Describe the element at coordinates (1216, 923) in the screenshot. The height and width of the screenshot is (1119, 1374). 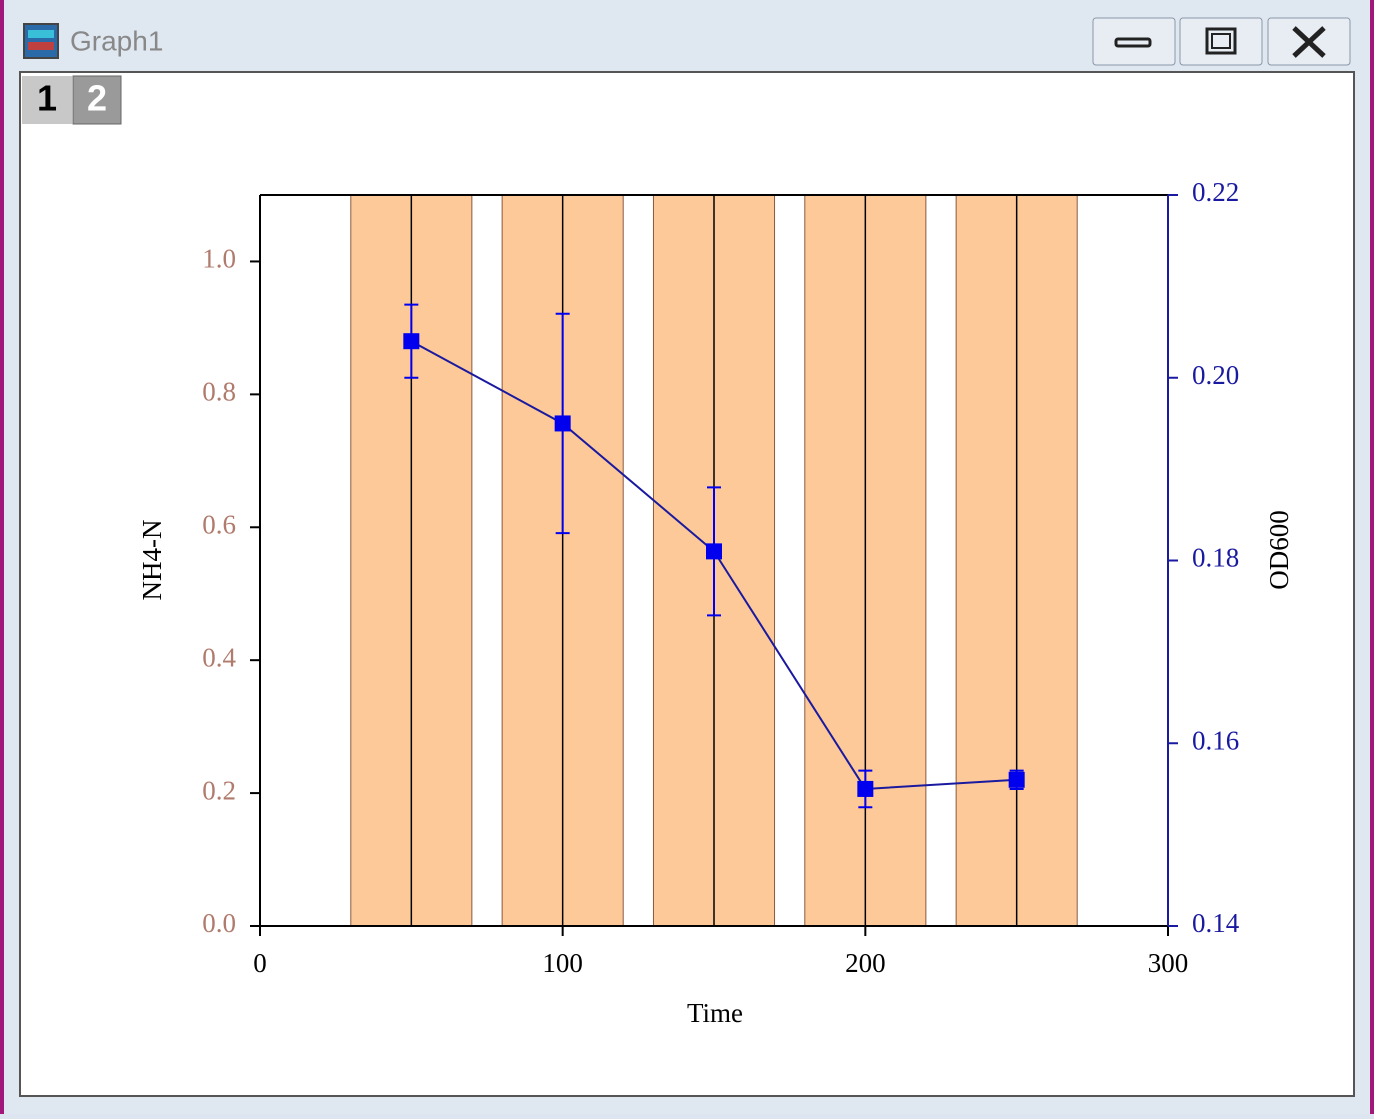
I see `y2-tick-label: 0.14` at that location.